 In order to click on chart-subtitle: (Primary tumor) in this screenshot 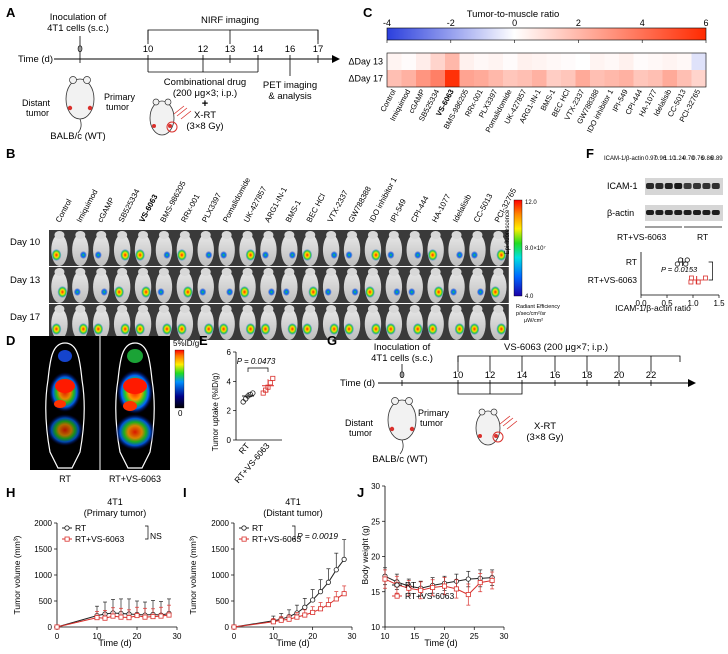, I will do `click(115, 513)`.